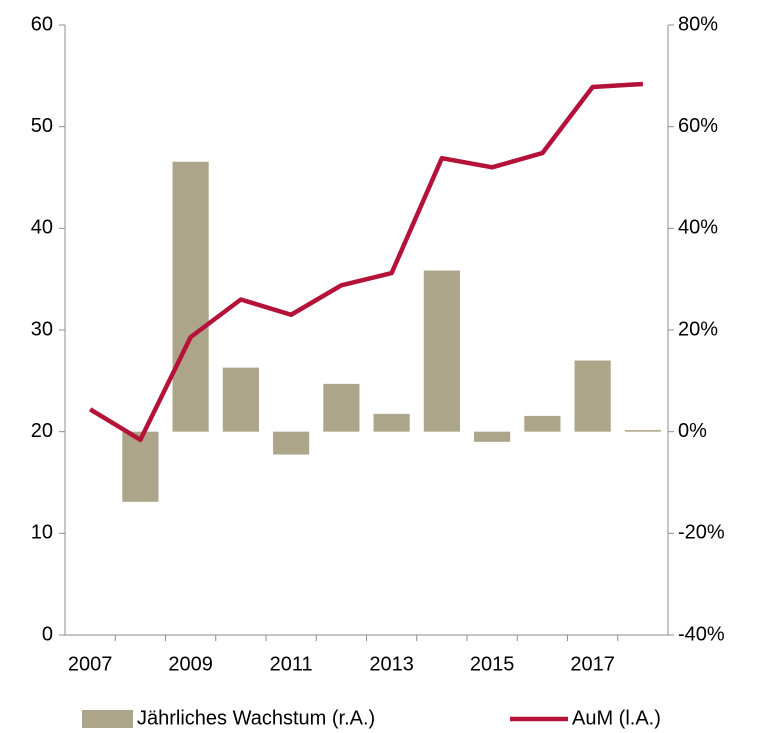 This screenshot has width=757, height=733. Describe the element at coordinates (42, 533) in the screenshot. I see `y-tick-label: 10` at that location.